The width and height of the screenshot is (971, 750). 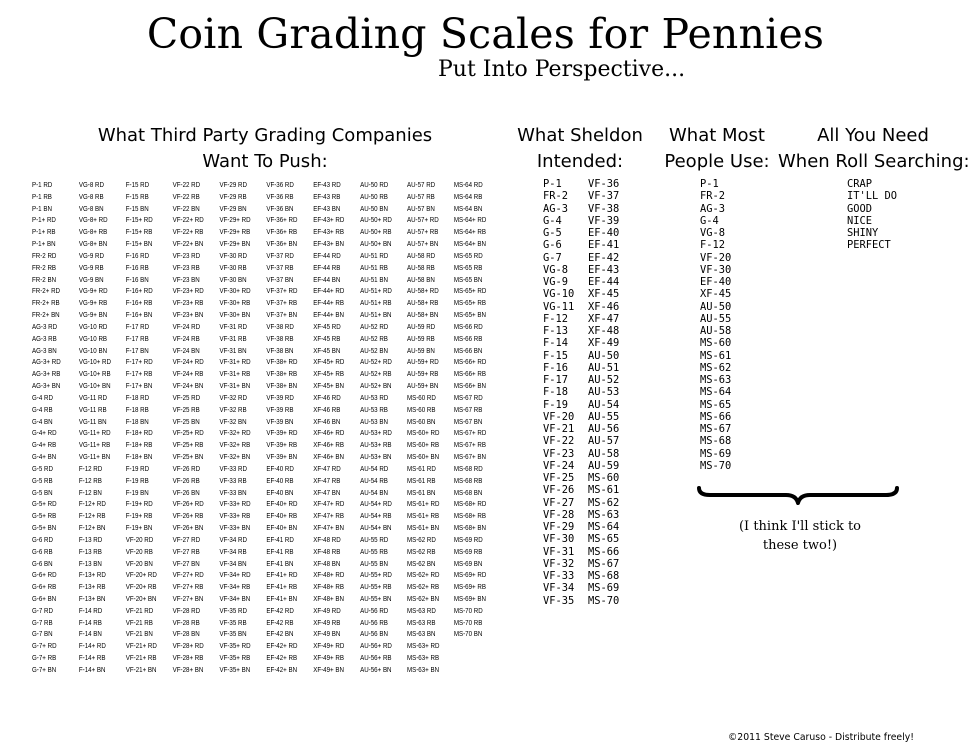 I want to click on grade-cell: VF-23+ RB, so click(x=188, y=303).